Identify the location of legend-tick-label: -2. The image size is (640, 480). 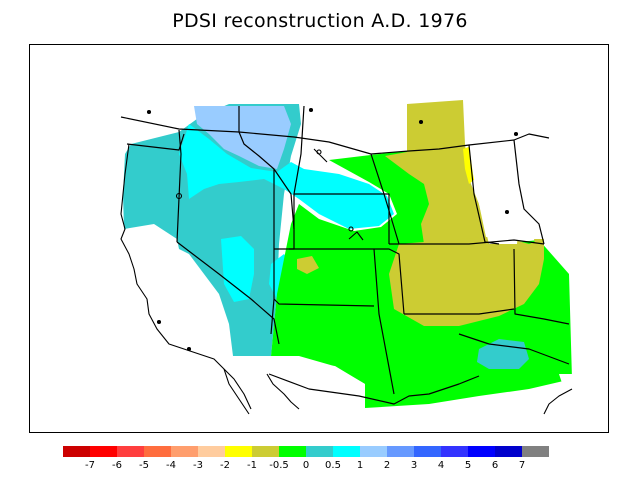
(225, 465).